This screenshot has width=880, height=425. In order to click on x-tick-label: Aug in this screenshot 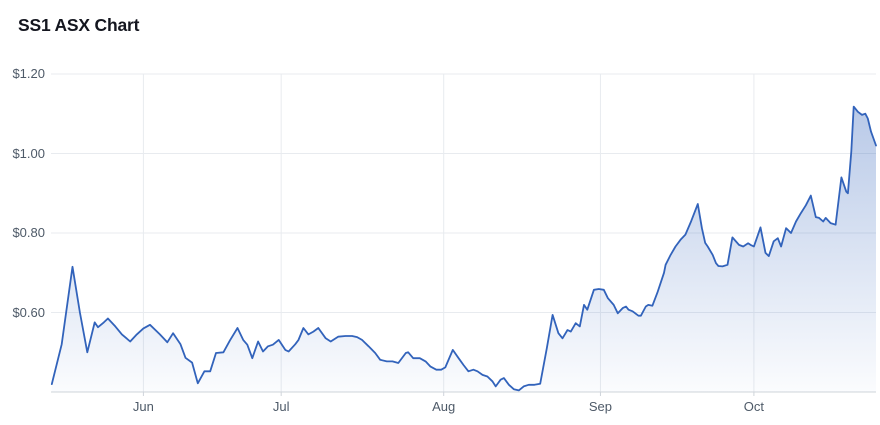, I will do `click(444, 406)`.